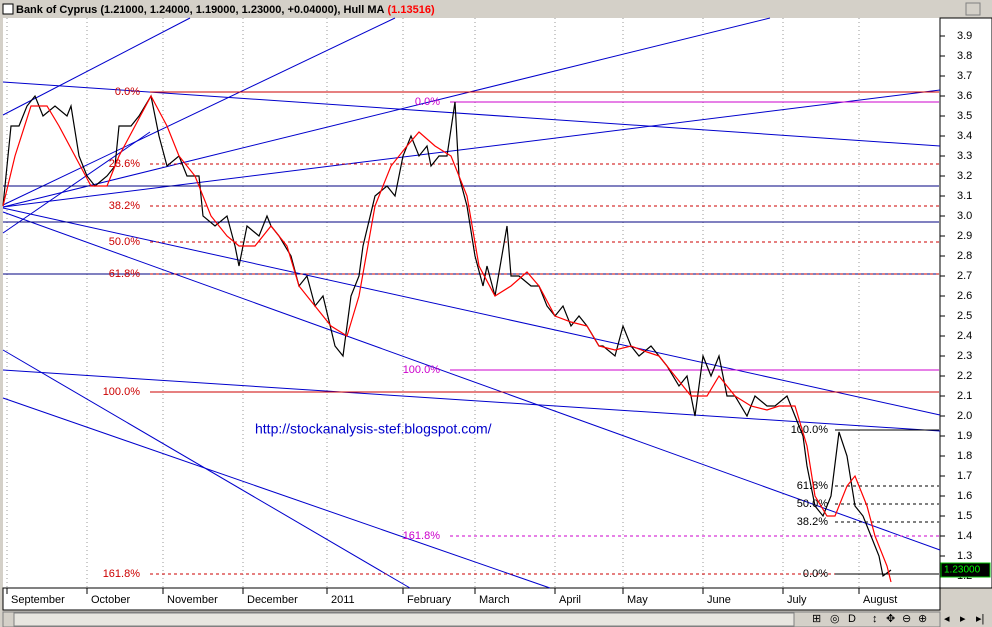 Image resolution: width=992 pixels, height=627 pixels. Describe the element at coordinates (964, 376) in the screenshot. I see `y-tick-label: 2.2` at that location.